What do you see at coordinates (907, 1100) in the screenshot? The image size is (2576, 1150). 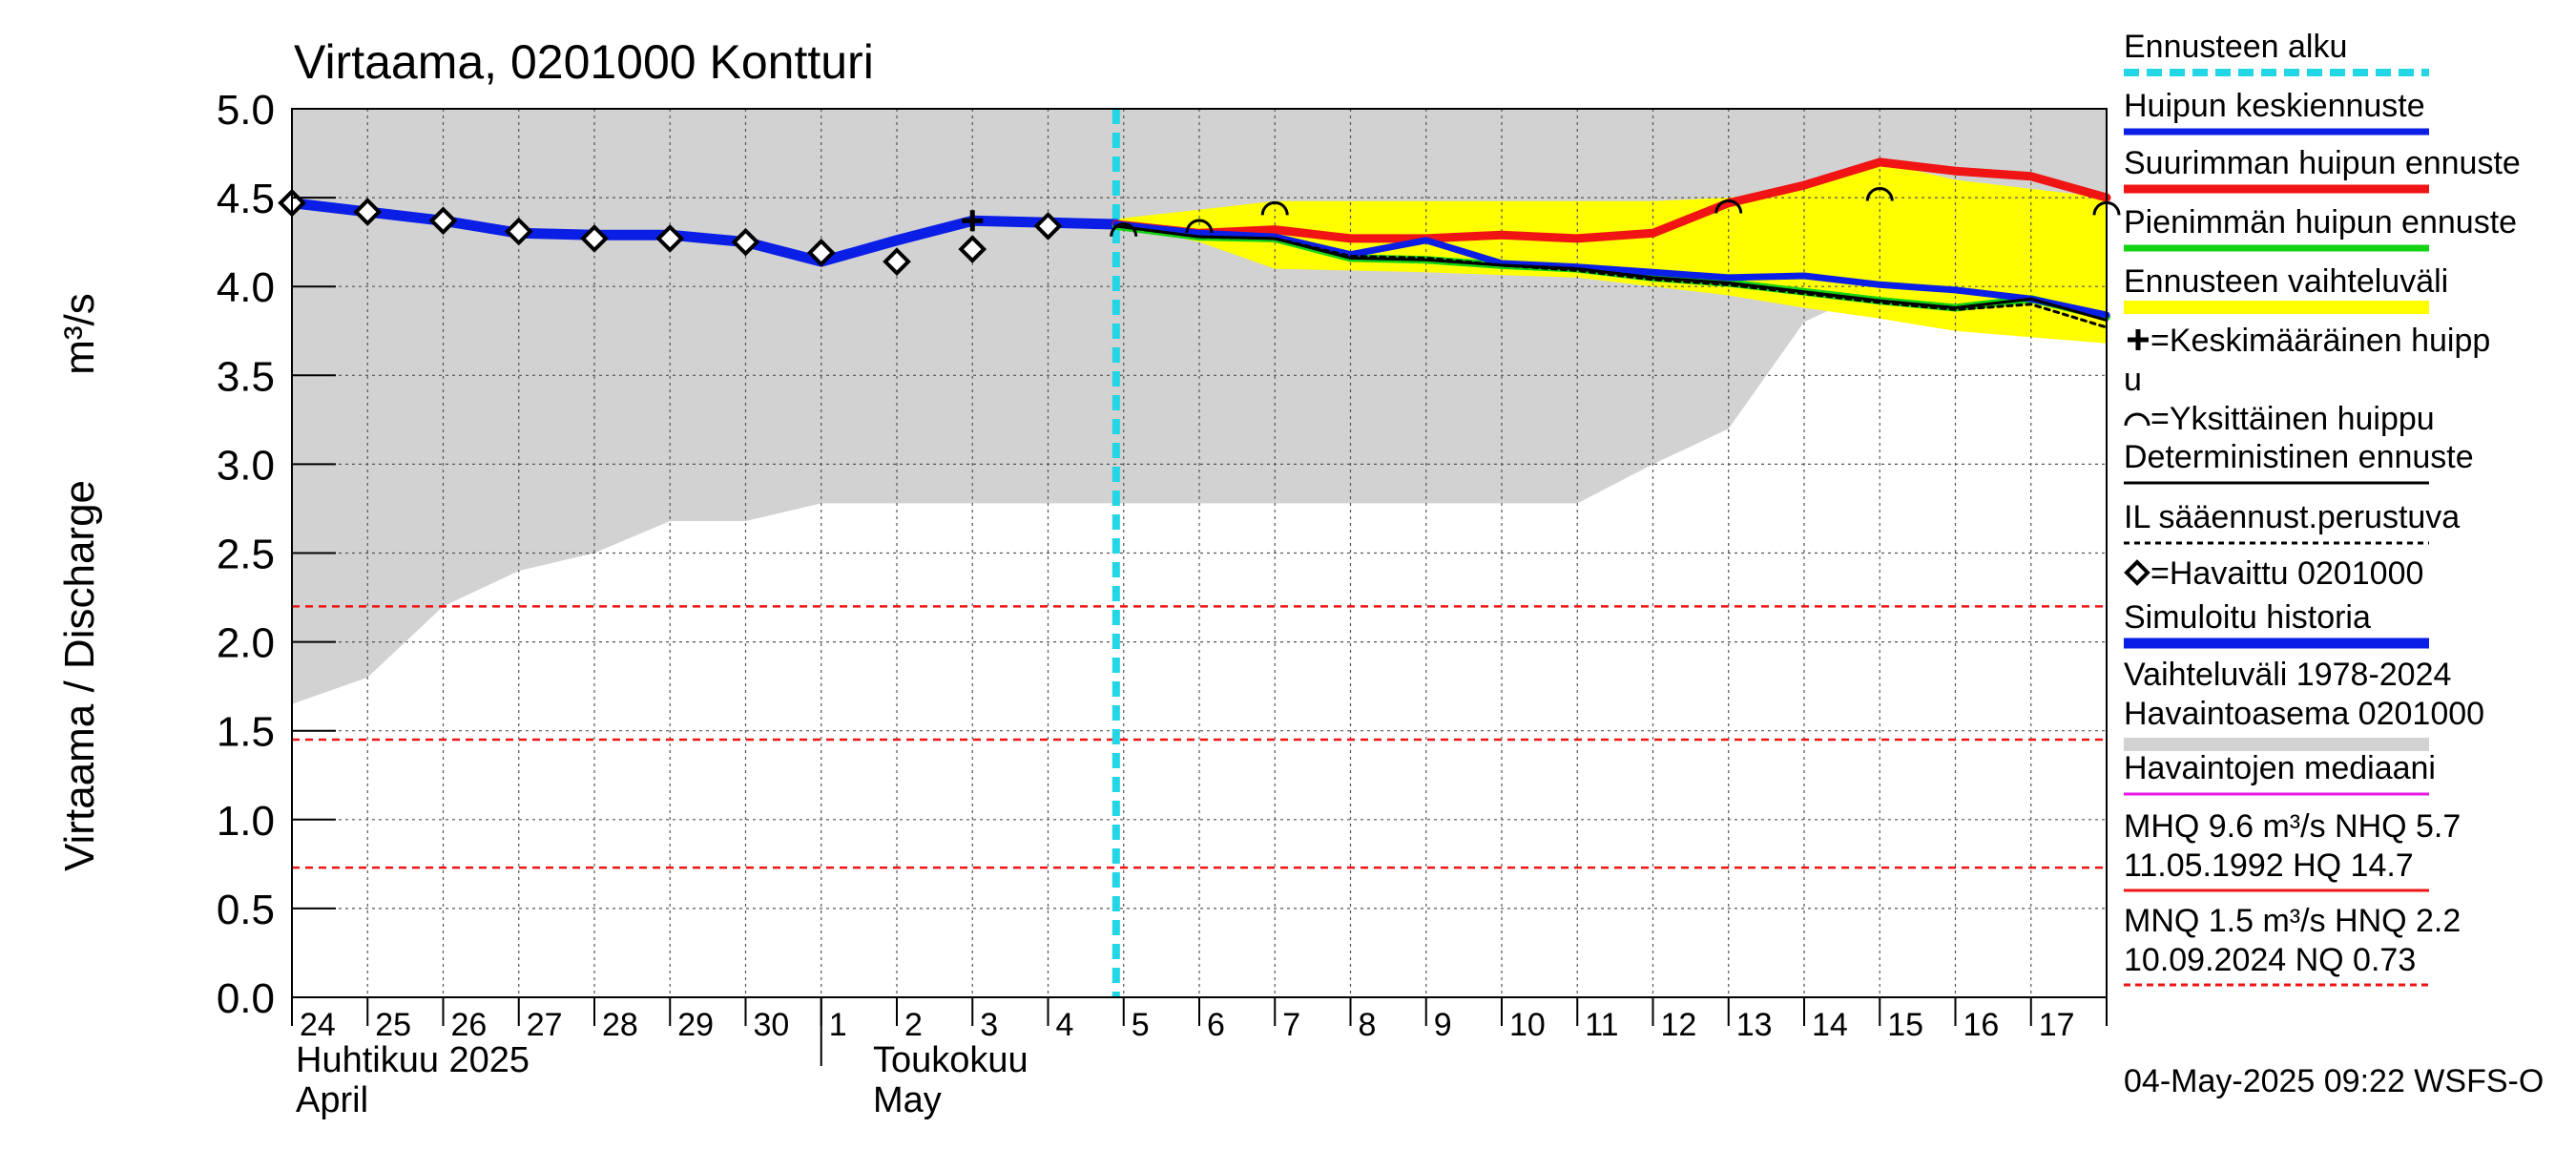 I see `month-label-en: May` at bounding box center [907, 1100].